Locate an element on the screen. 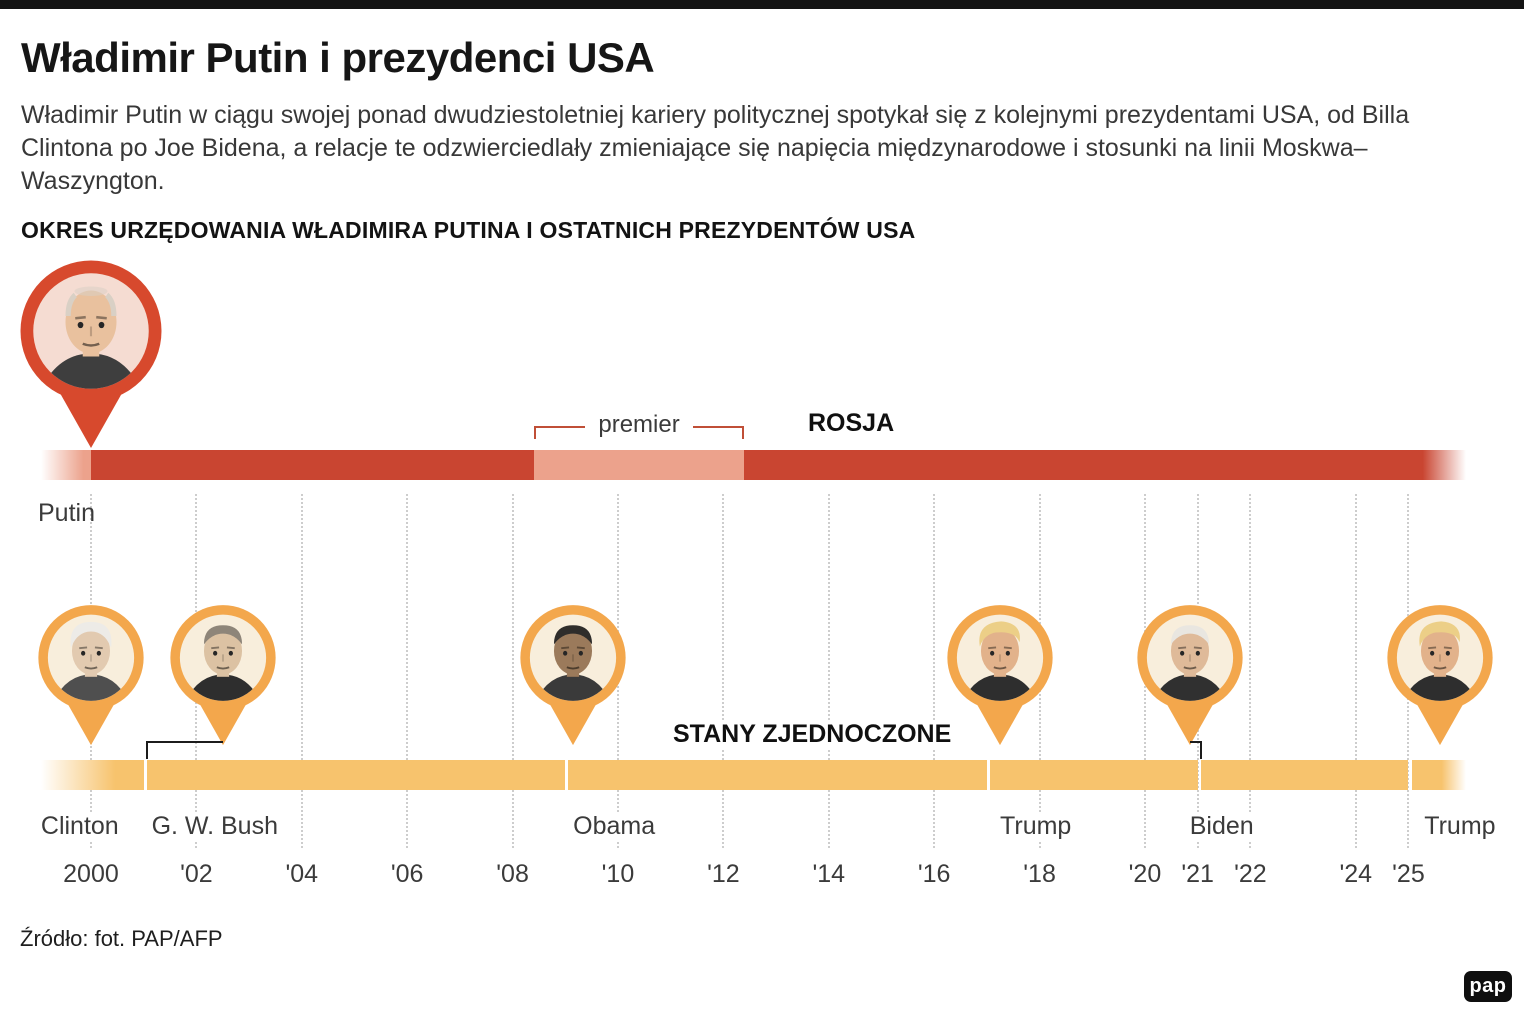 This screenshot has height=1024, width=1524. year-tick-label: '18 is located at coordinates (1039, 874).